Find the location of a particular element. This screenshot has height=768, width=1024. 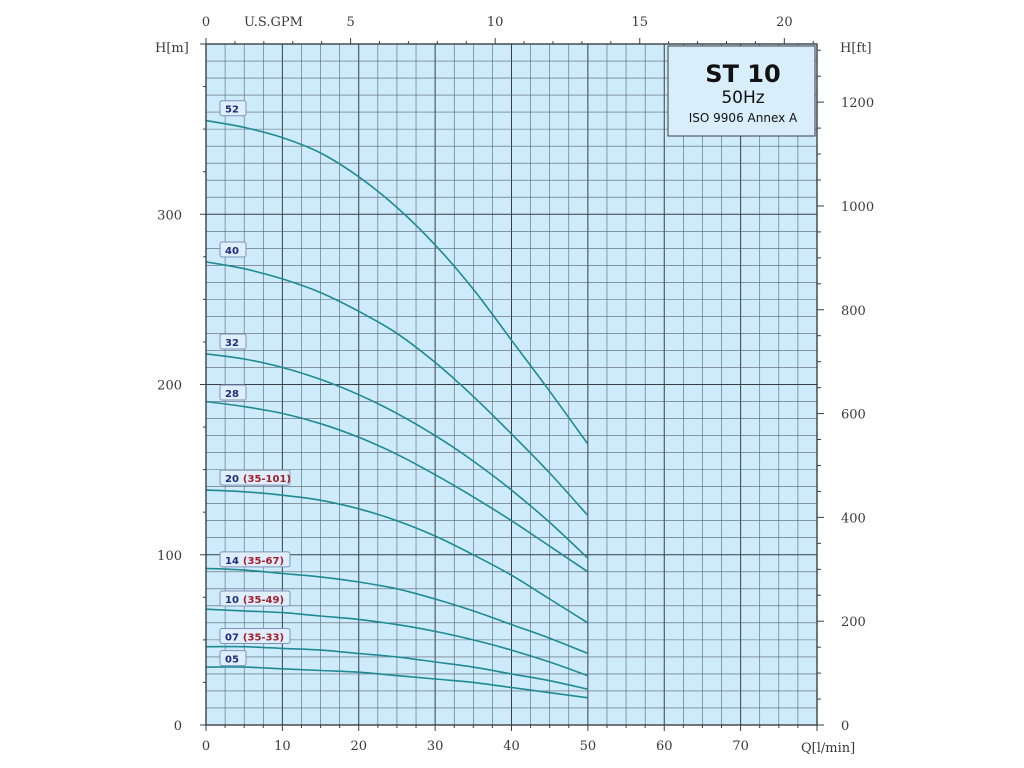

x-tick-label: 20 is located at coordinates (358, 746).